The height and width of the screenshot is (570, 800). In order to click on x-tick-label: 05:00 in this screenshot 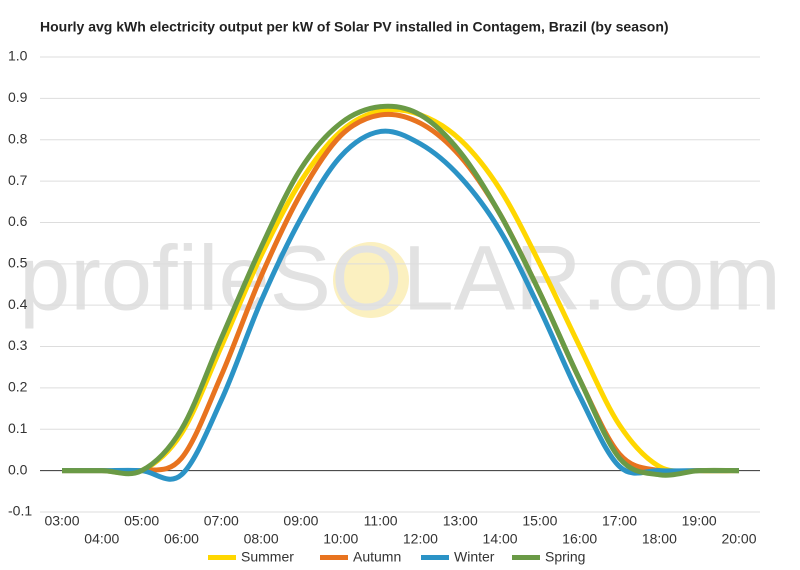, I will do `click(141, 521)`.